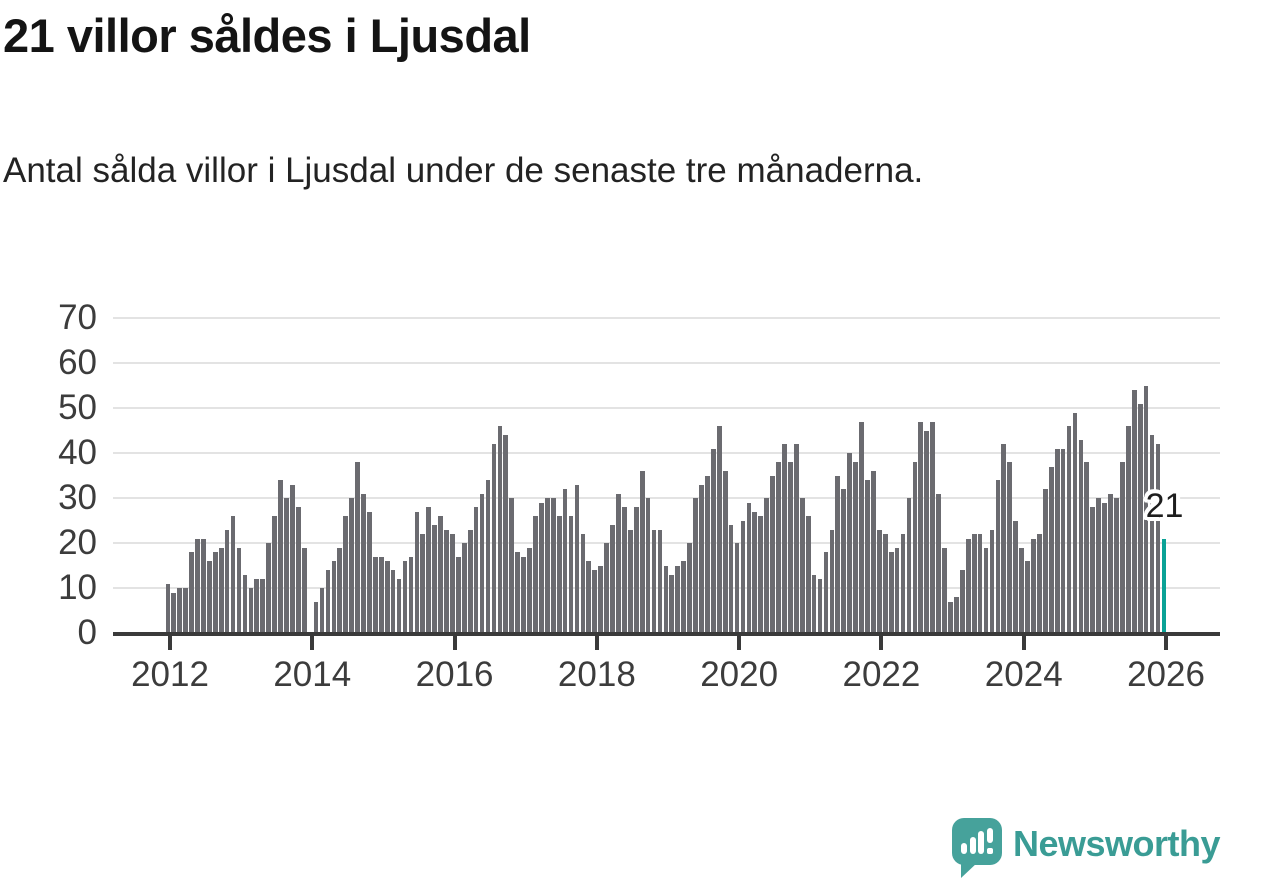 The image size is (1262, 879). Describe the element at coordinates (1166, 674) in the screenshot. I see `x-axis-label-2026: 2026` at that location.